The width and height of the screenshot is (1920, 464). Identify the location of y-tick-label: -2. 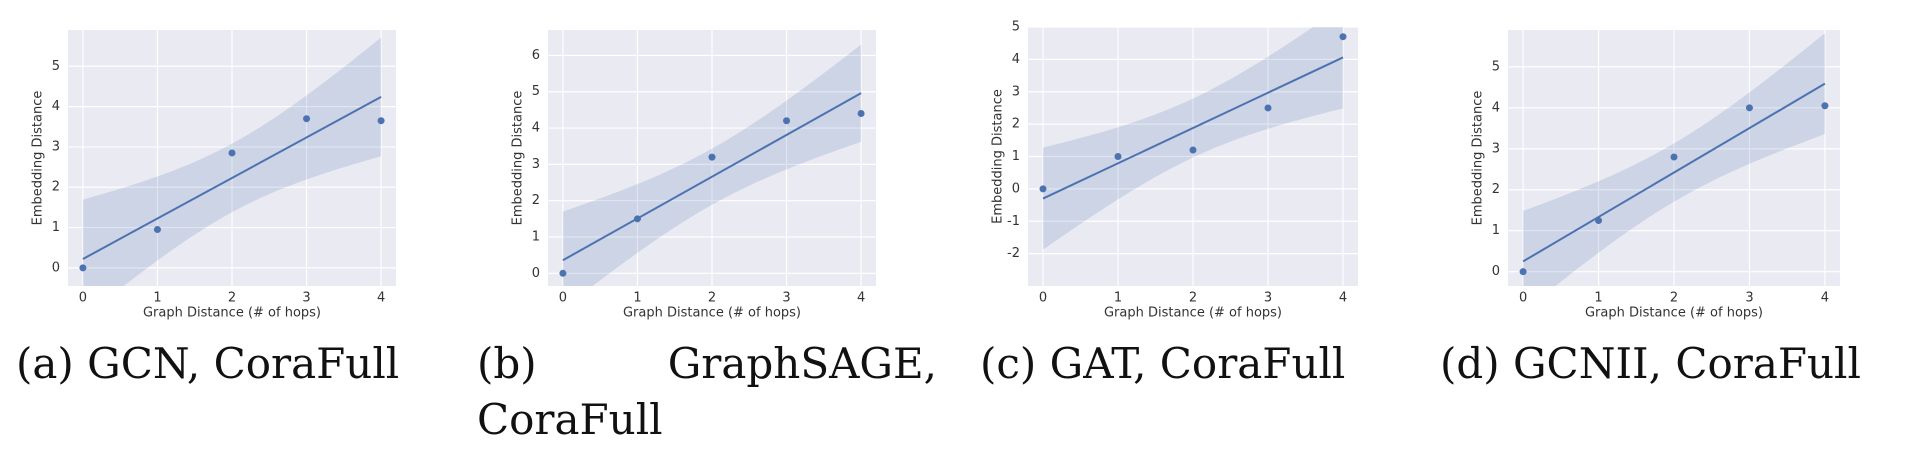
(1013, 253).